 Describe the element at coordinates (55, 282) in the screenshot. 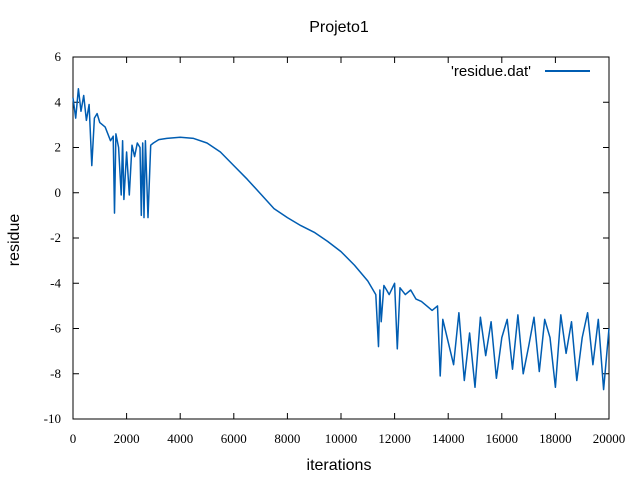

I see `y-tick-label: -4` at that location.